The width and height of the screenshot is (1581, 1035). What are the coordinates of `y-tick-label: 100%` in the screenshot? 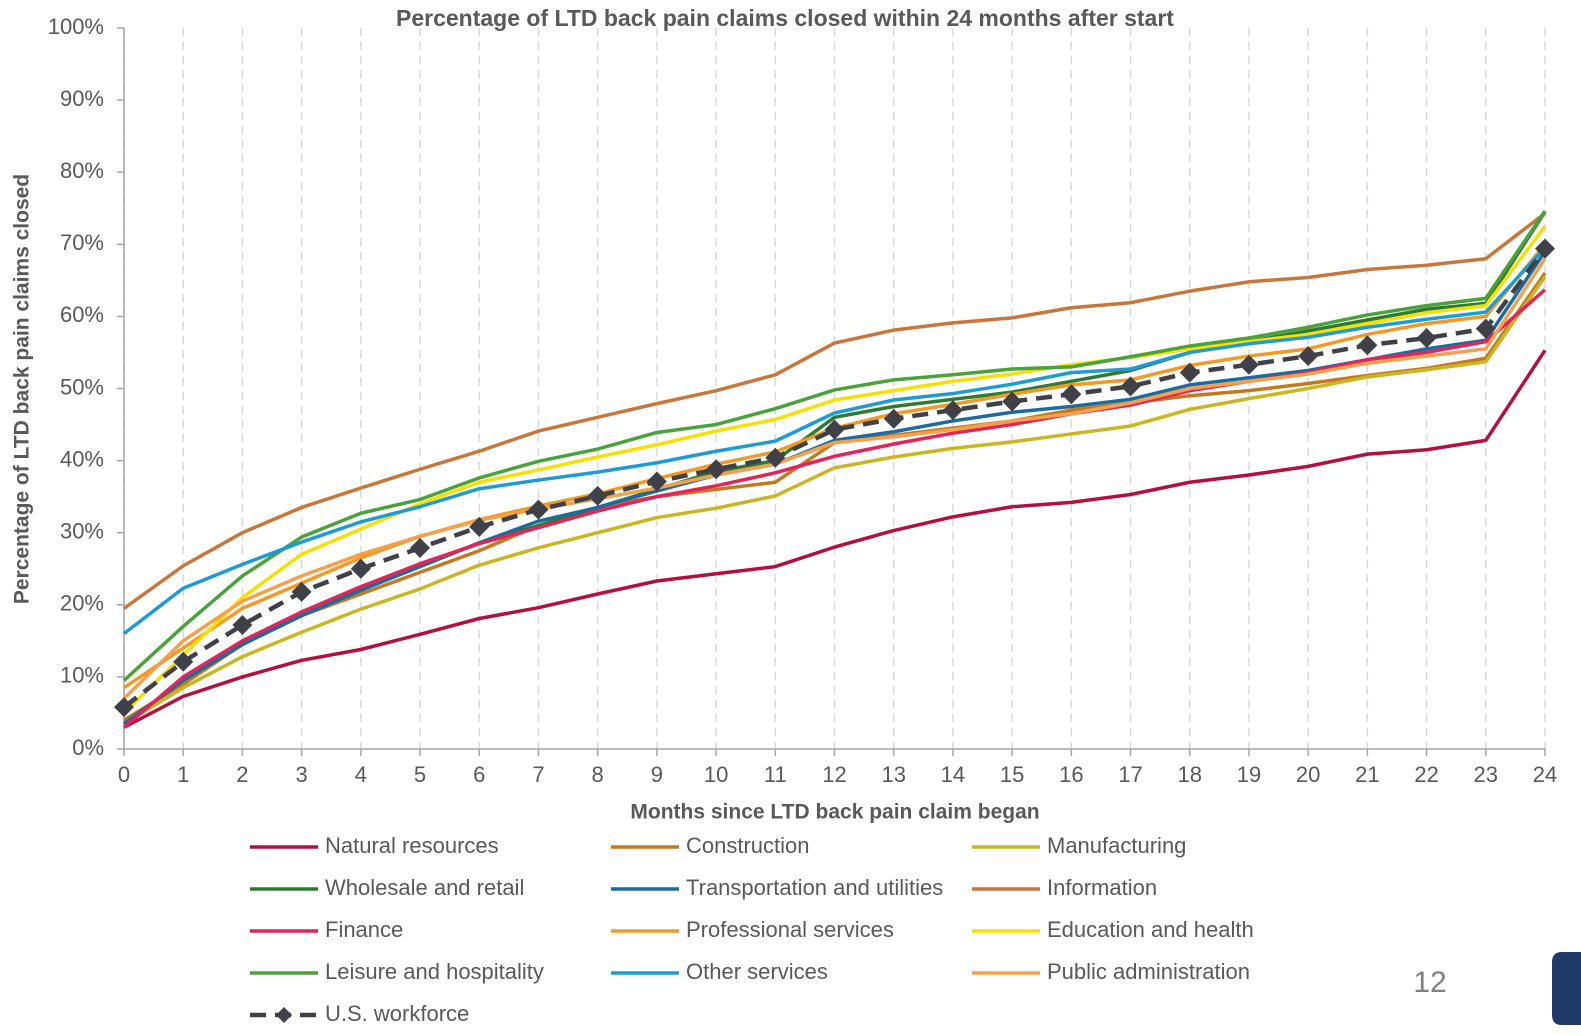 It's located at (76, 26).